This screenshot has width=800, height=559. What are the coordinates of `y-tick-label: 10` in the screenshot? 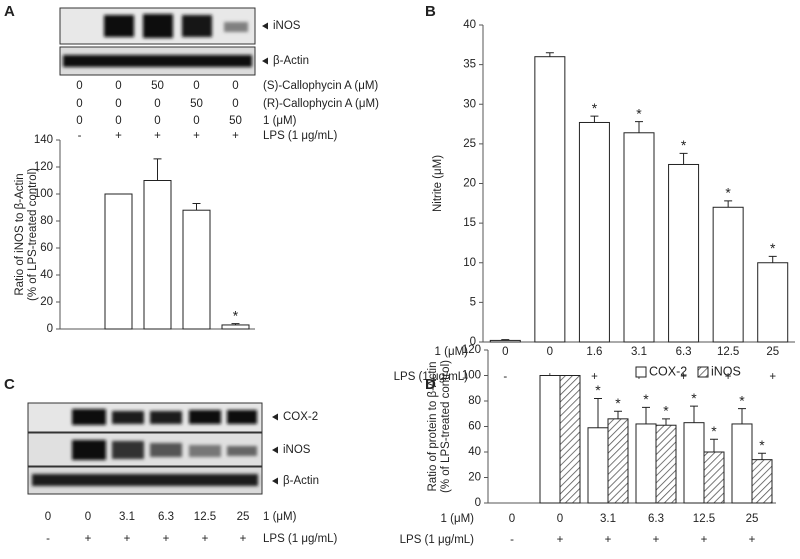 It's located at (469, 263).